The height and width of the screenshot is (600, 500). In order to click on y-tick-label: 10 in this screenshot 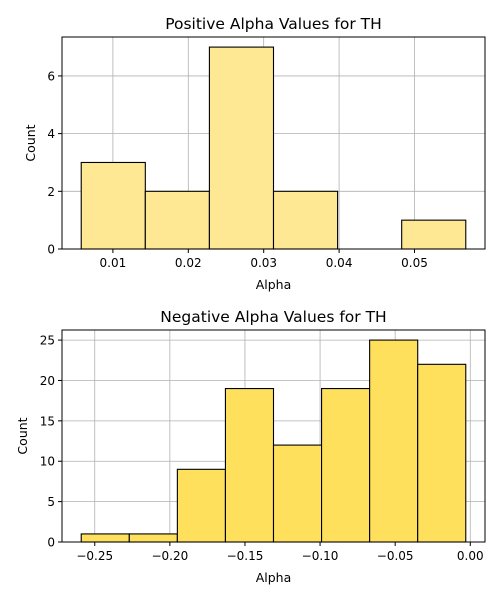, I will do `click(47, 462)`.